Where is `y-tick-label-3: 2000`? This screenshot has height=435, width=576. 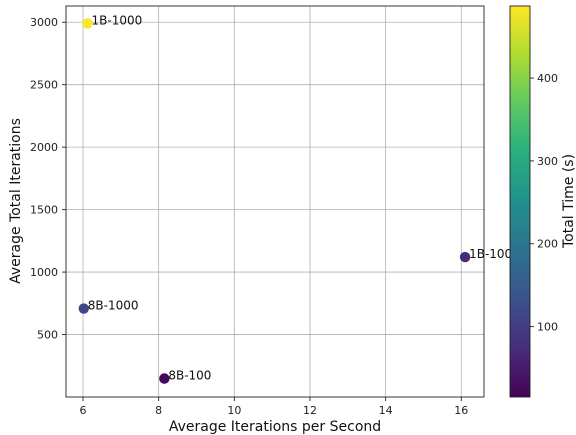 y-tick-label-3: 2000 is located at coordinates (44, 147).